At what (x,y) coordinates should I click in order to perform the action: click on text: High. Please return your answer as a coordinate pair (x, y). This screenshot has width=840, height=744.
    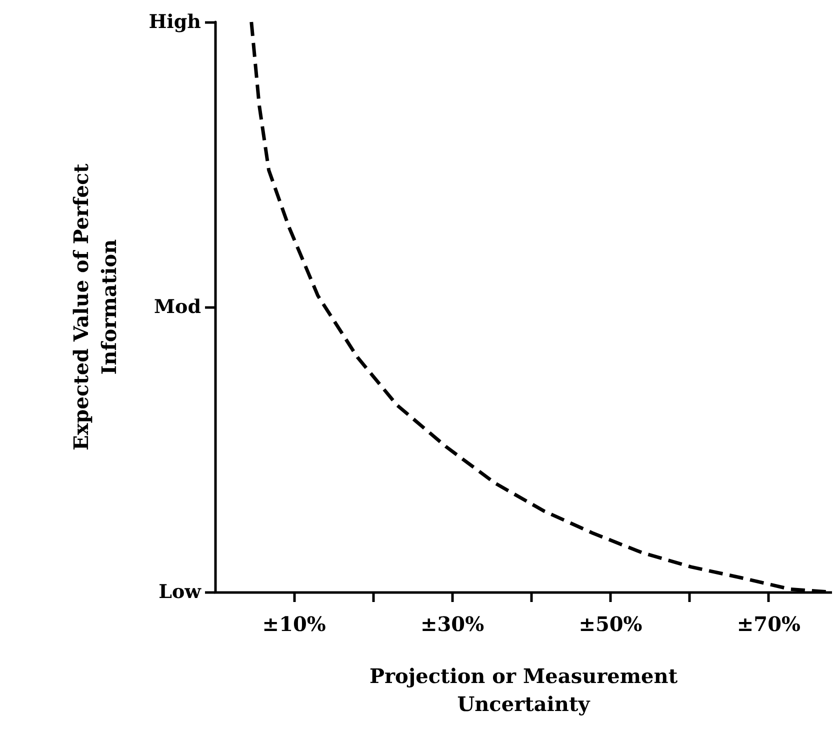
    Looking at the image, I should click on (175, 22).